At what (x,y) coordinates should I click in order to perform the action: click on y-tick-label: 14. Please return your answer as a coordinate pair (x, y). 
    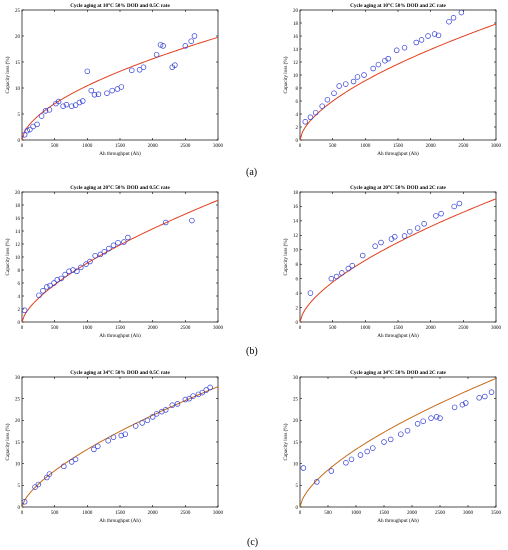
    Looking at the image, I should click on (296, 50).